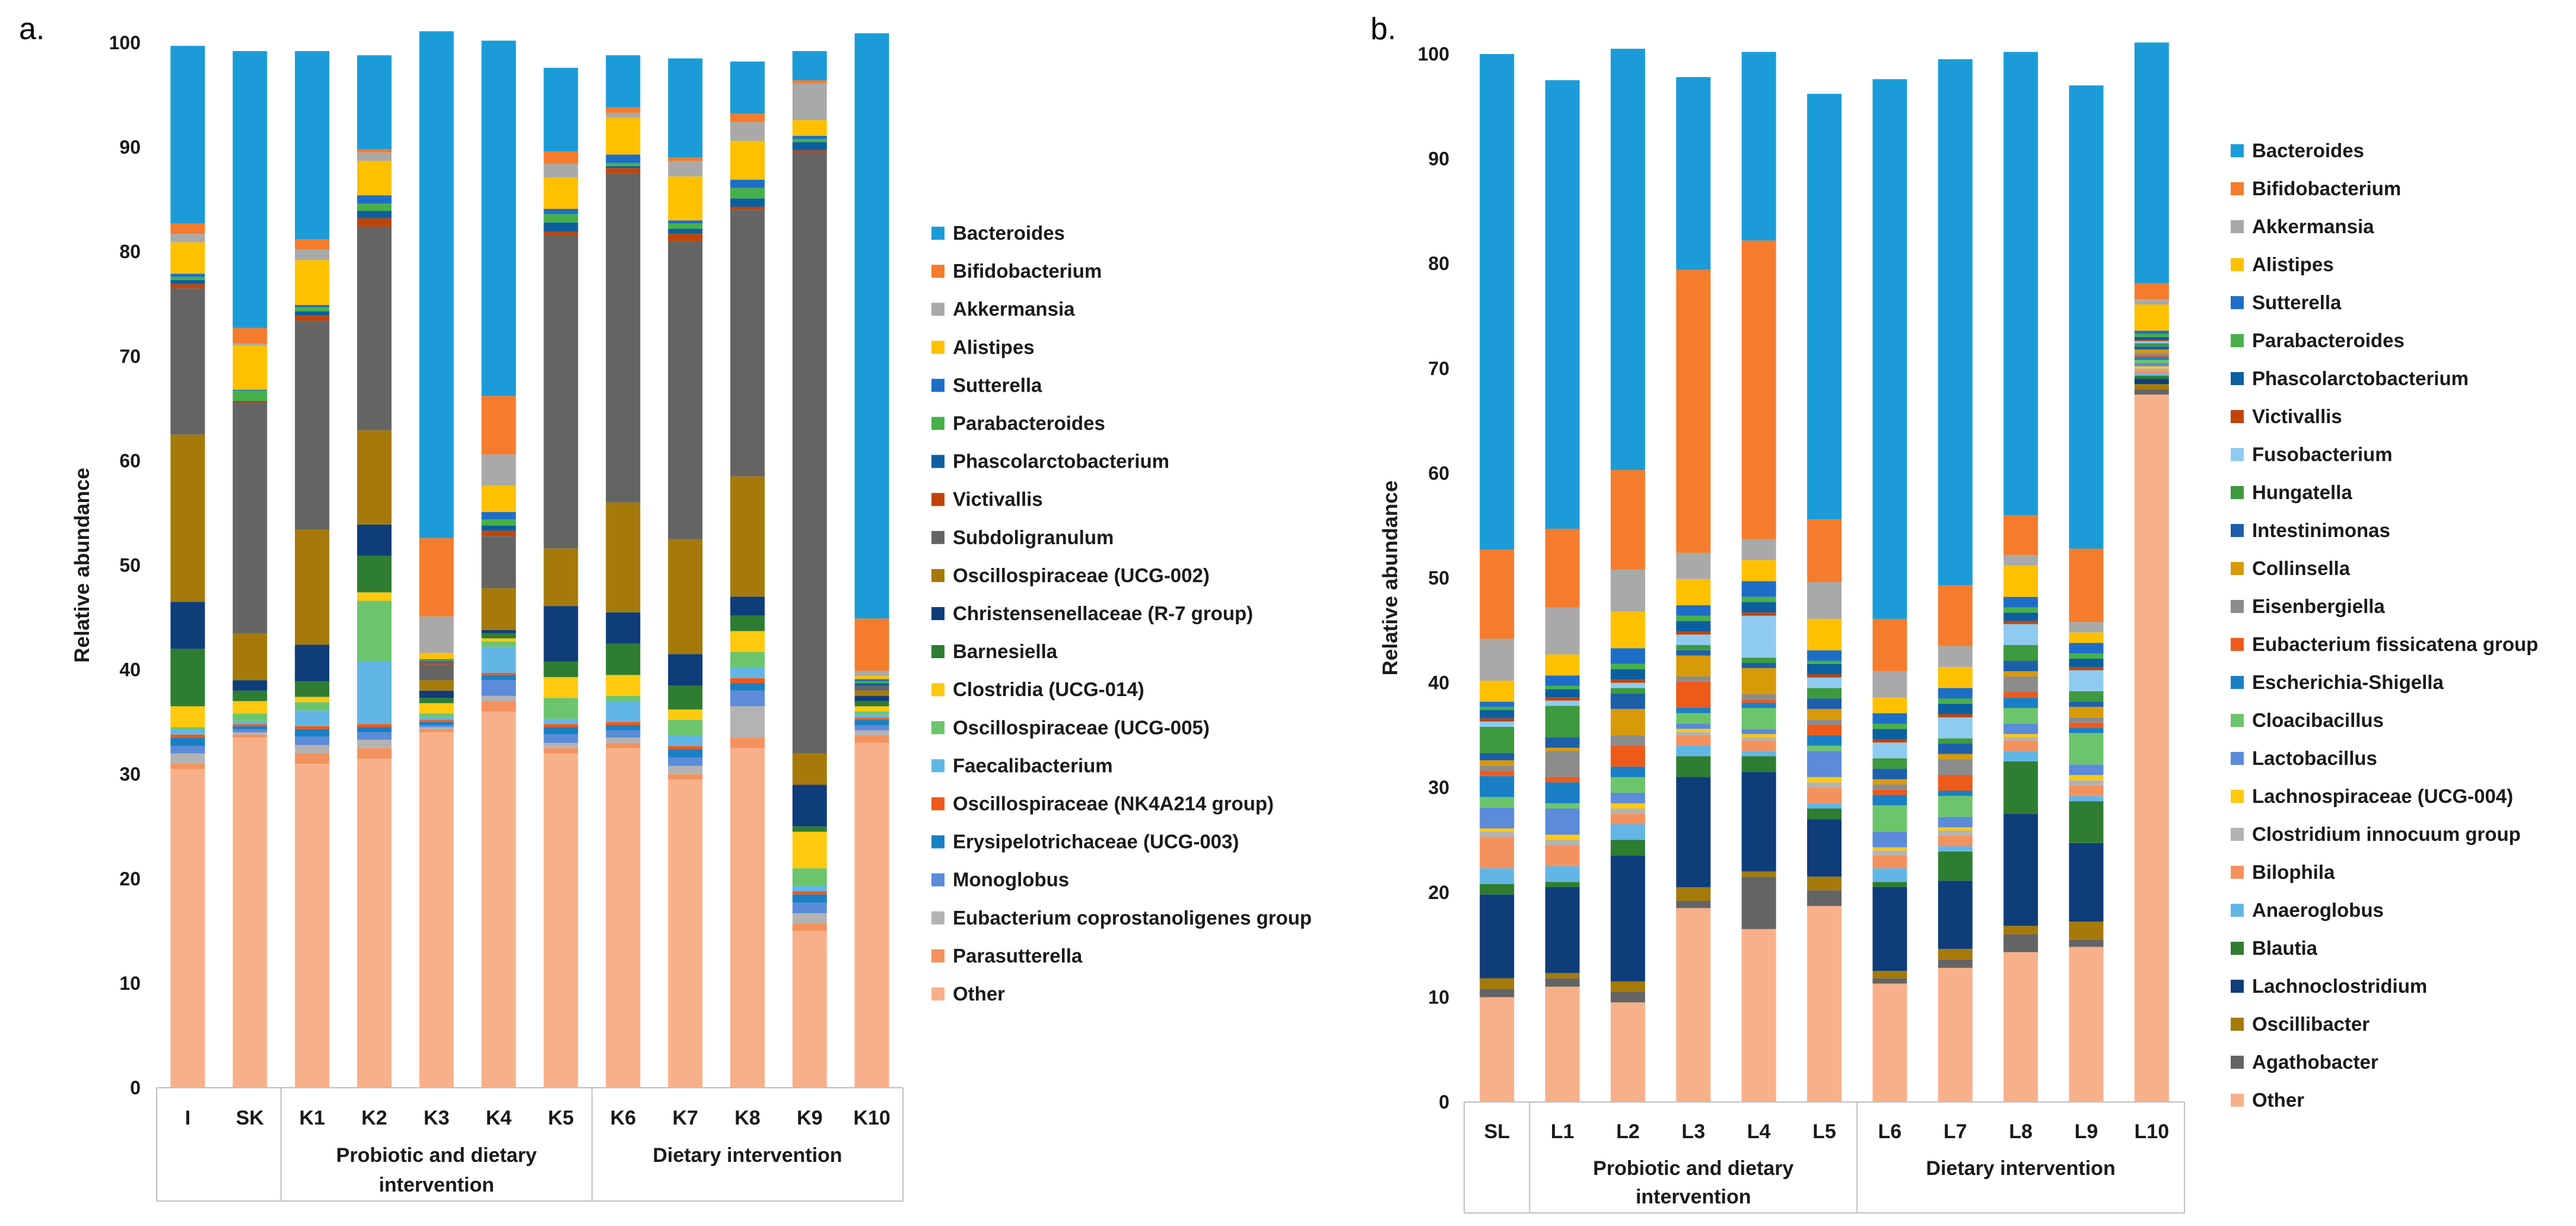 The height and width of the screenshot is (1226, 2576). I want to click on panel-b-bar-segment-parabacteroides, so click(2086, 656).